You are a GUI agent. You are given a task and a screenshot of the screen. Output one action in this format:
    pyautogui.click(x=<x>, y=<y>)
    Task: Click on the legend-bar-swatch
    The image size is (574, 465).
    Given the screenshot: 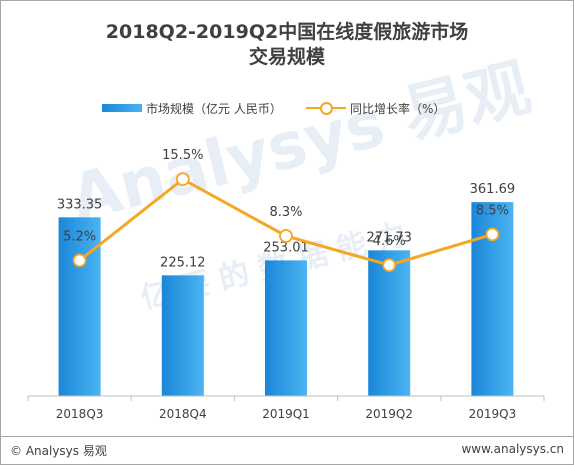 What is the action you would take?
    pyautogui.click(x=122, y=108)
    